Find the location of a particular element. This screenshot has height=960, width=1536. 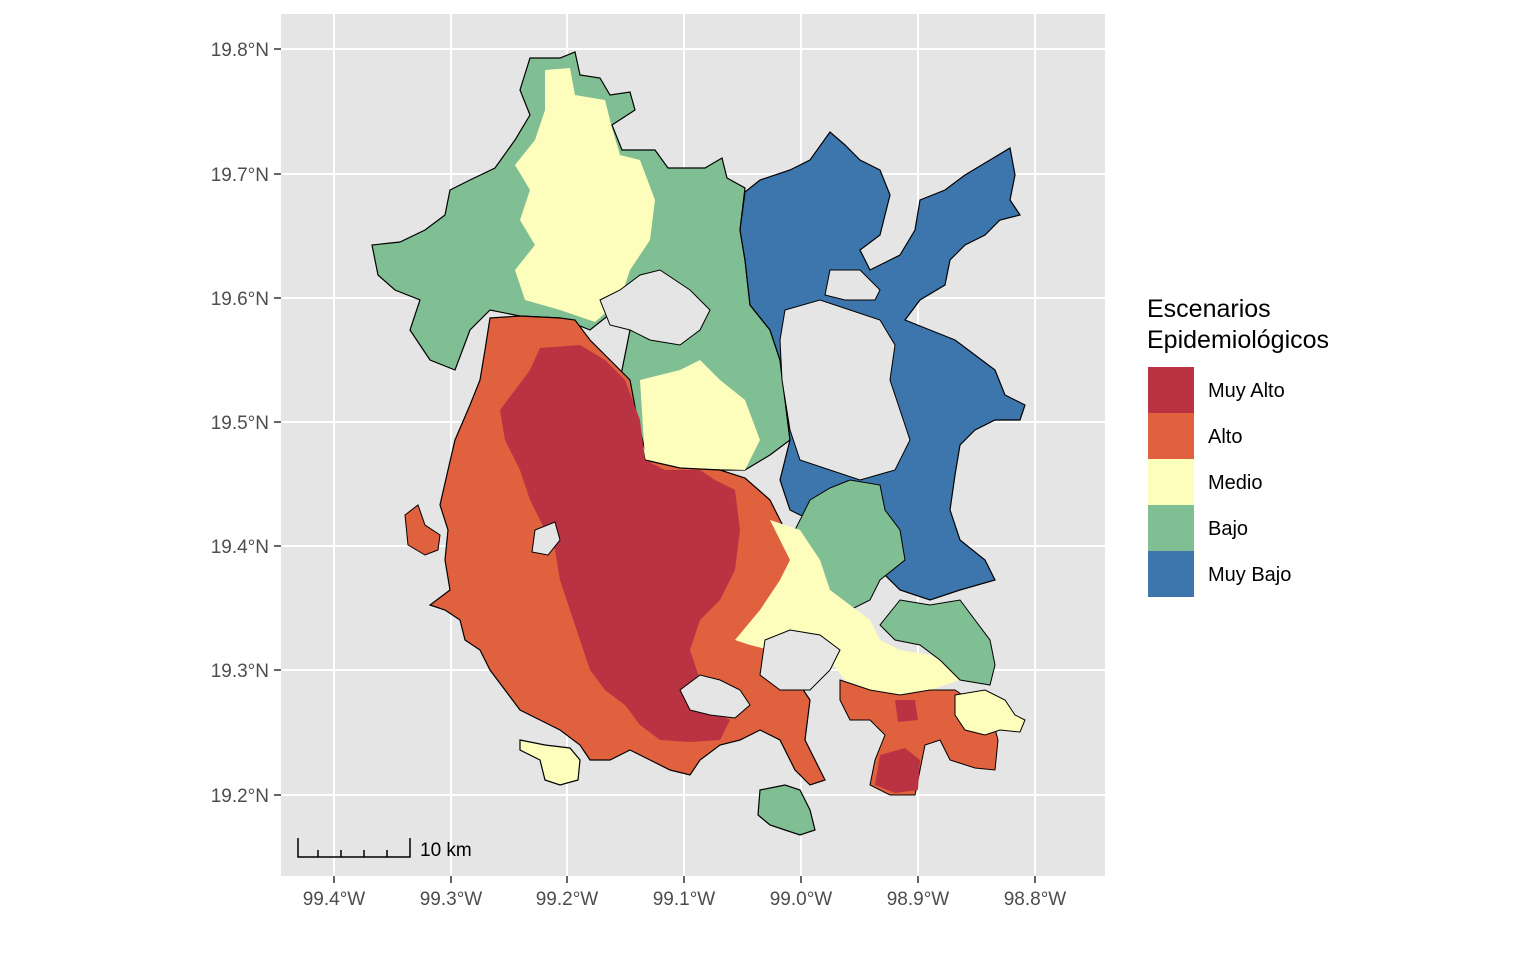

legend-title-line1: Escenarios is located at coordinates (1209, 309).